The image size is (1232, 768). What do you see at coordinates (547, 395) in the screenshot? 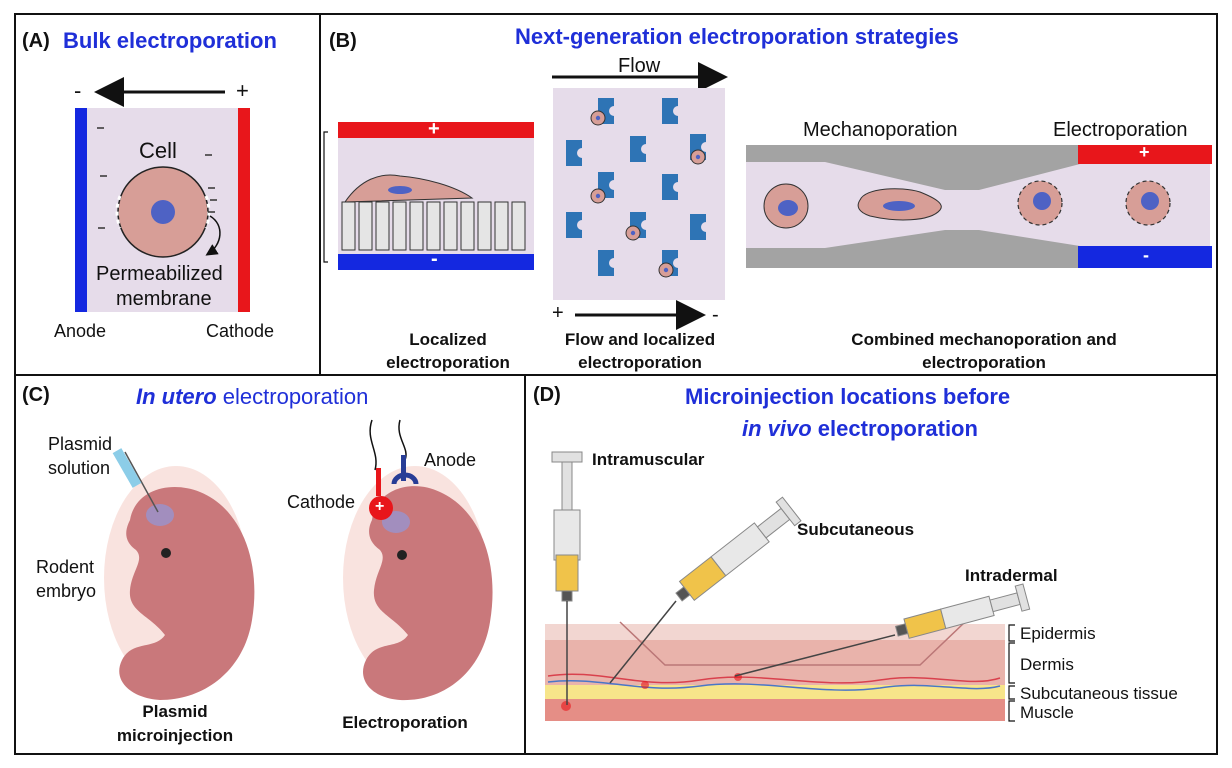
I see `panel-d-letter: (D)` at bounding box center [547, 395].